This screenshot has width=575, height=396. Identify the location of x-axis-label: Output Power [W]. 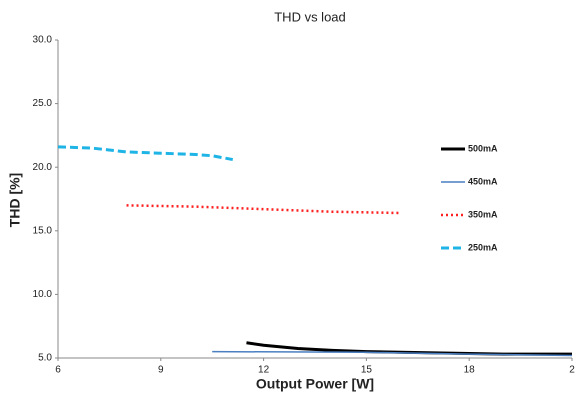
(315, 384).